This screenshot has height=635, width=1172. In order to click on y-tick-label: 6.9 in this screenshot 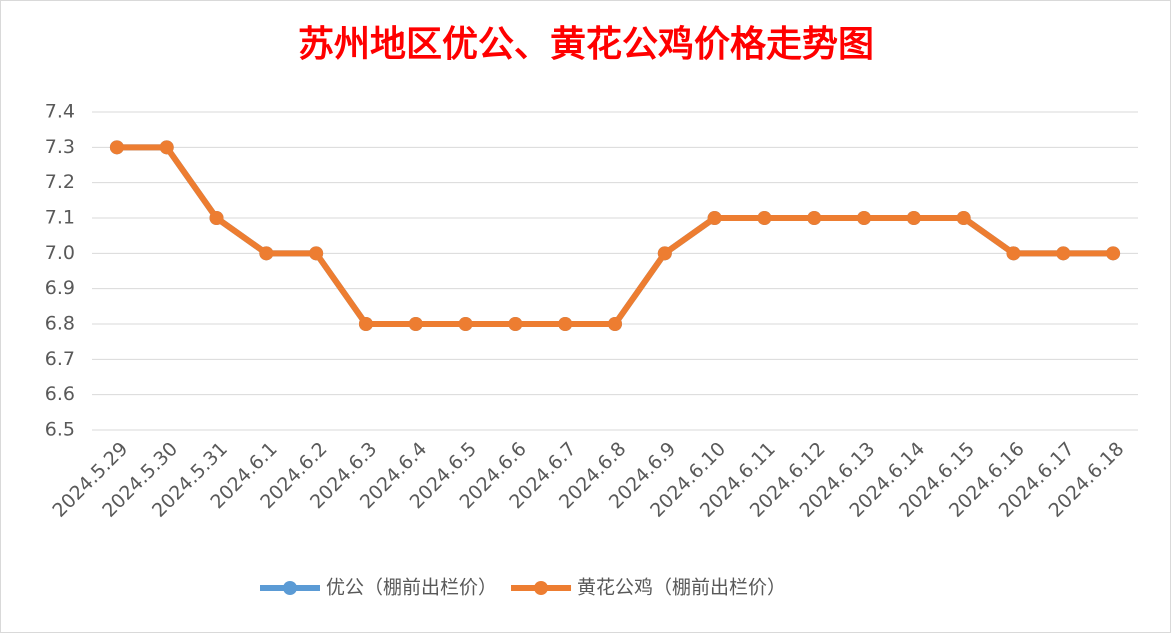, I will do `click(60, 288)`.